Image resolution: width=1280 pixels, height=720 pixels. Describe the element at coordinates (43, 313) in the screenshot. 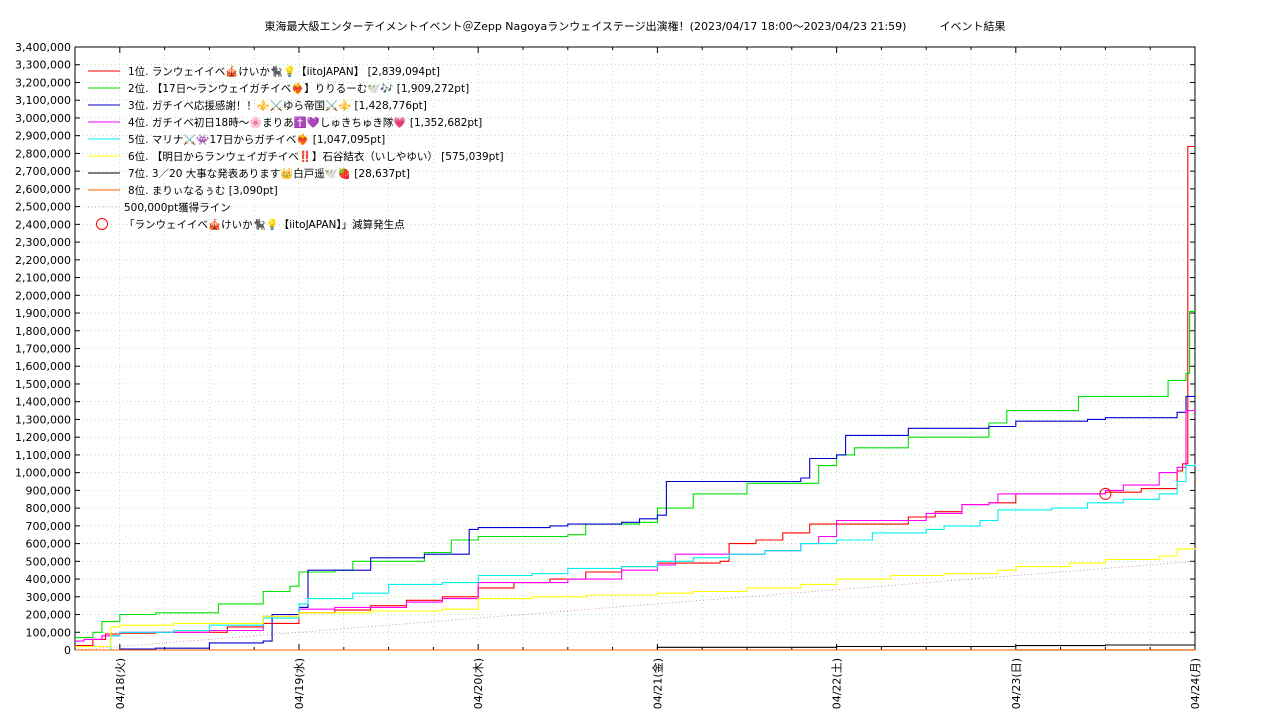

I see `y-tick-label: 1,900,000` at that location.